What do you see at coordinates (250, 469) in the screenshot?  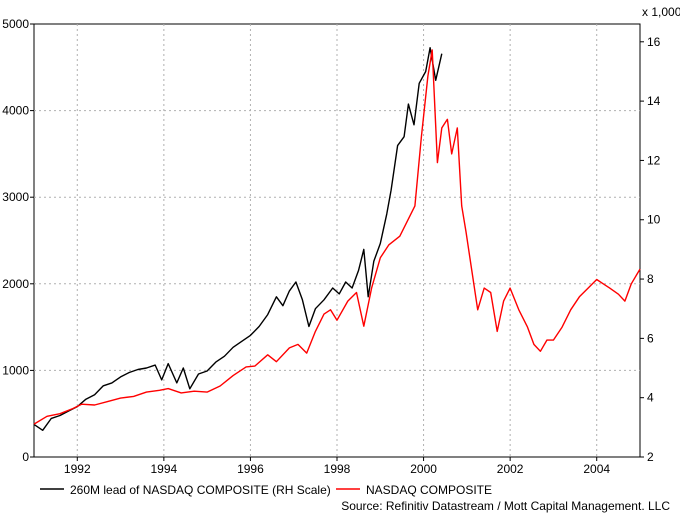 I see `x-tick-label: 1996` at bounding box center [250, 469].